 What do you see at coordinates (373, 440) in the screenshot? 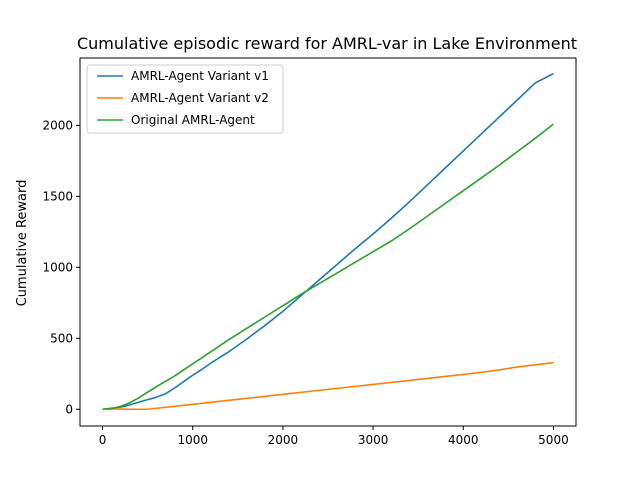
I see `x-tick-label-4: 3000` at bounding box center [373, 440].